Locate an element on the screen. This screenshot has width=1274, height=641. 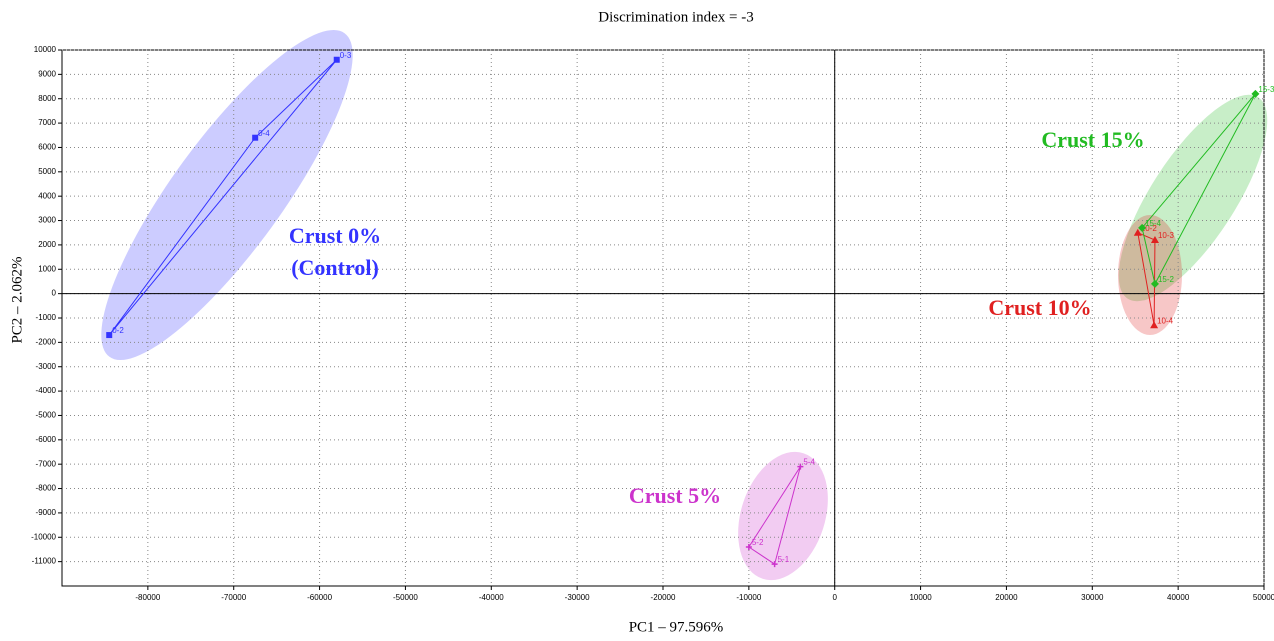
x-tick-label: 50000 is located at coordinates (1263, 597).